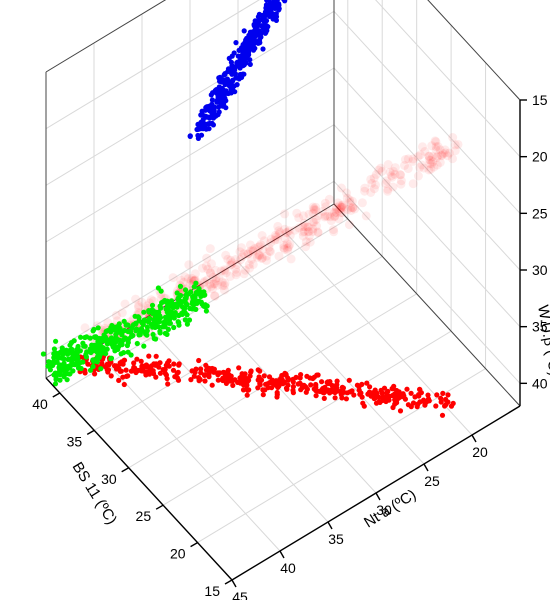 This screenshot has height=600, width=550. Describe the element at coordinates (336, 539) in the screenshot. I see `x-tick-label: 35` at that location.